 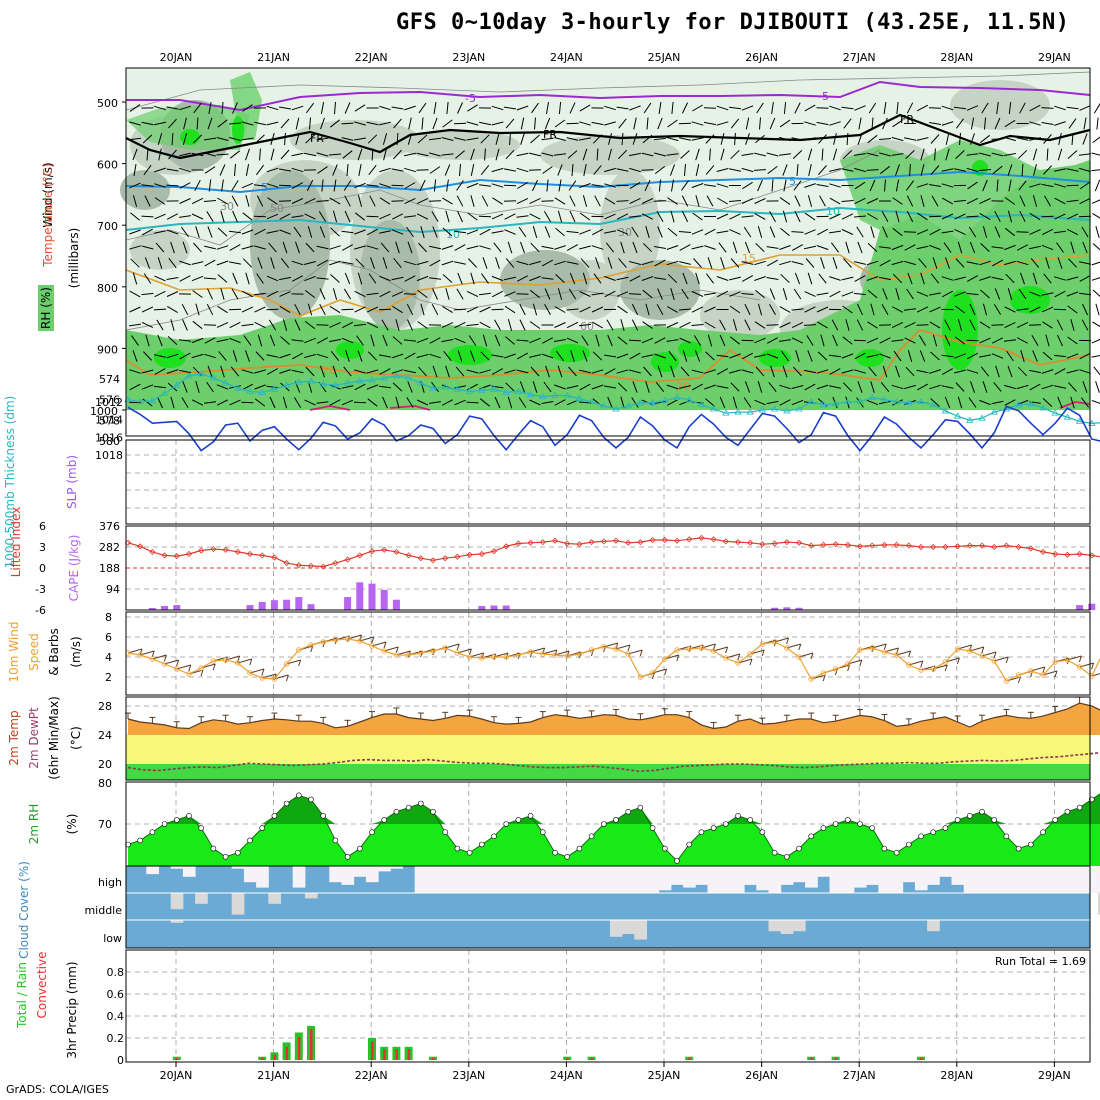 I want to click on bar-cape, so click(x=384, y=599).